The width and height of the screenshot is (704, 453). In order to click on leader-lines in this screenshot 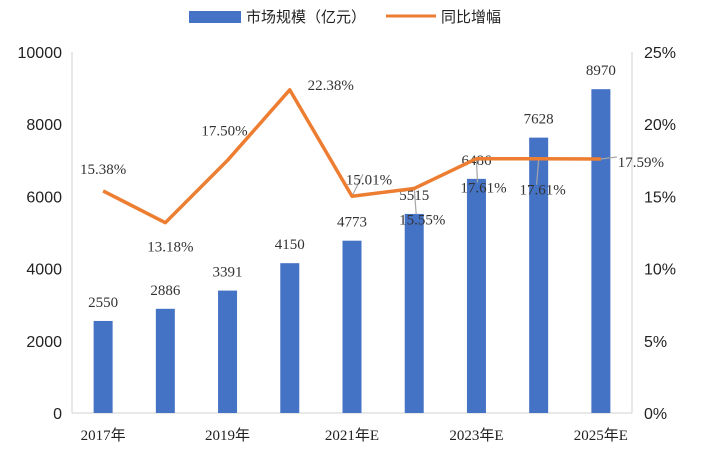, I will do `click(484, 185)`.